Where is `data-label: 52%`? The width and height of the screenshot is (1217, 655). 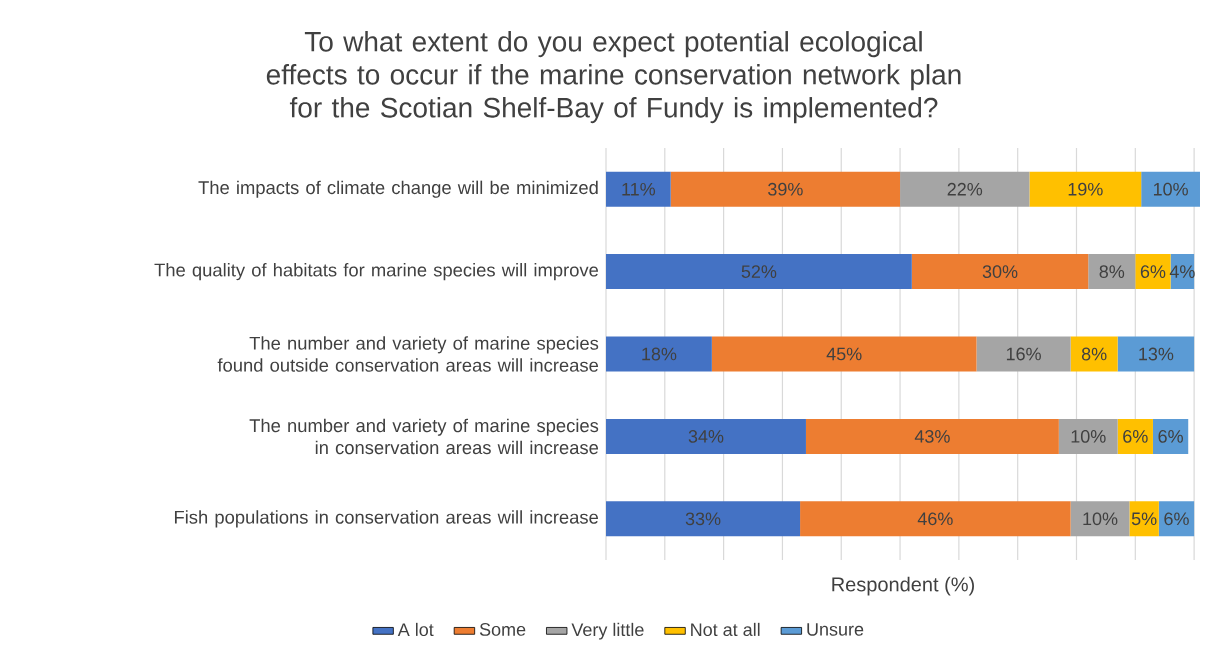 data-label: 52% is located at coordinates (759, 271).